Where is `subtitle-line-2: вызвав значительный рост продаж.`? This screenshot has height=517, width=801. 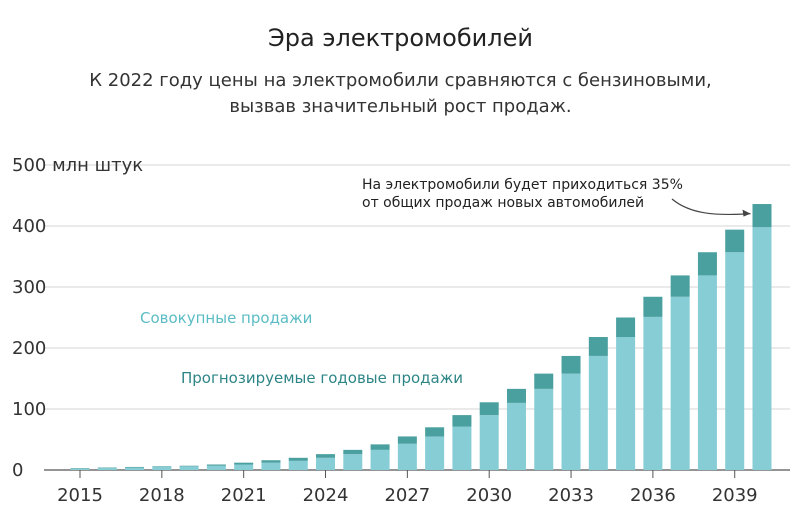 subtitle-line-2: вызвав значительный рост продаж. is located at coordinates (400, 106).